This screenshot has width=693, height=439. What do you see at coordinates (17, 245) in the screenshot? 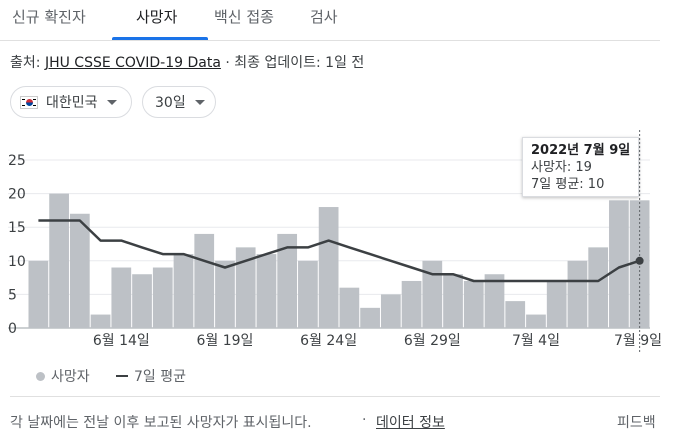
I see `chart-y-ticks: 0 5 10 15 20 25` at bounding box center [17, 245].